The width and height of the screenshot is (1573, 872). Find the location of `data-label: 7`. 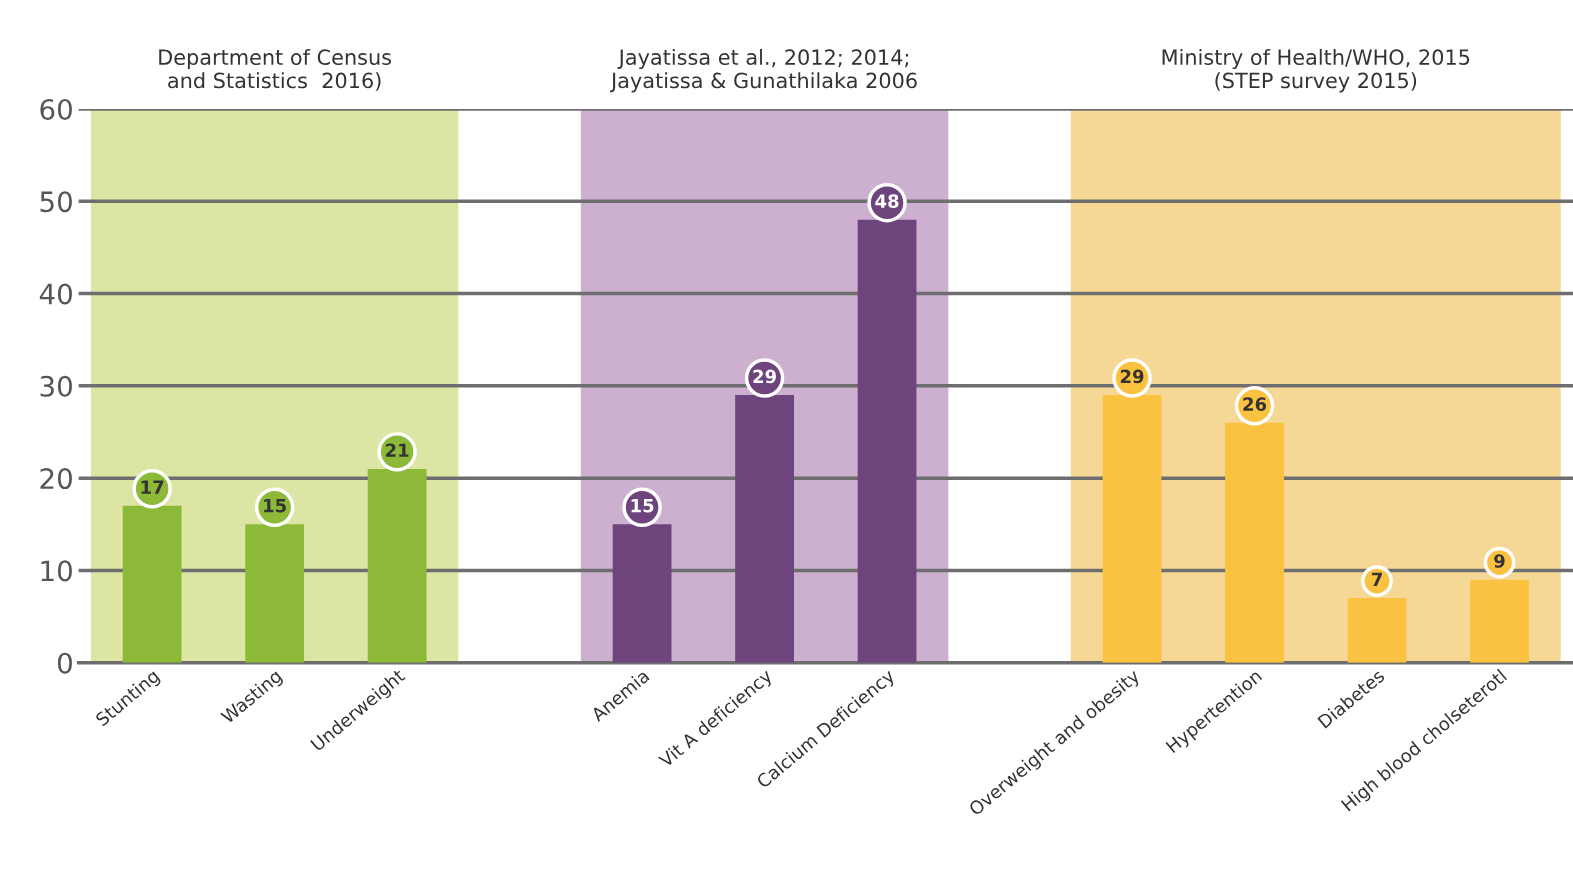

data-label: 7 is located at coordinates (1376, 579).